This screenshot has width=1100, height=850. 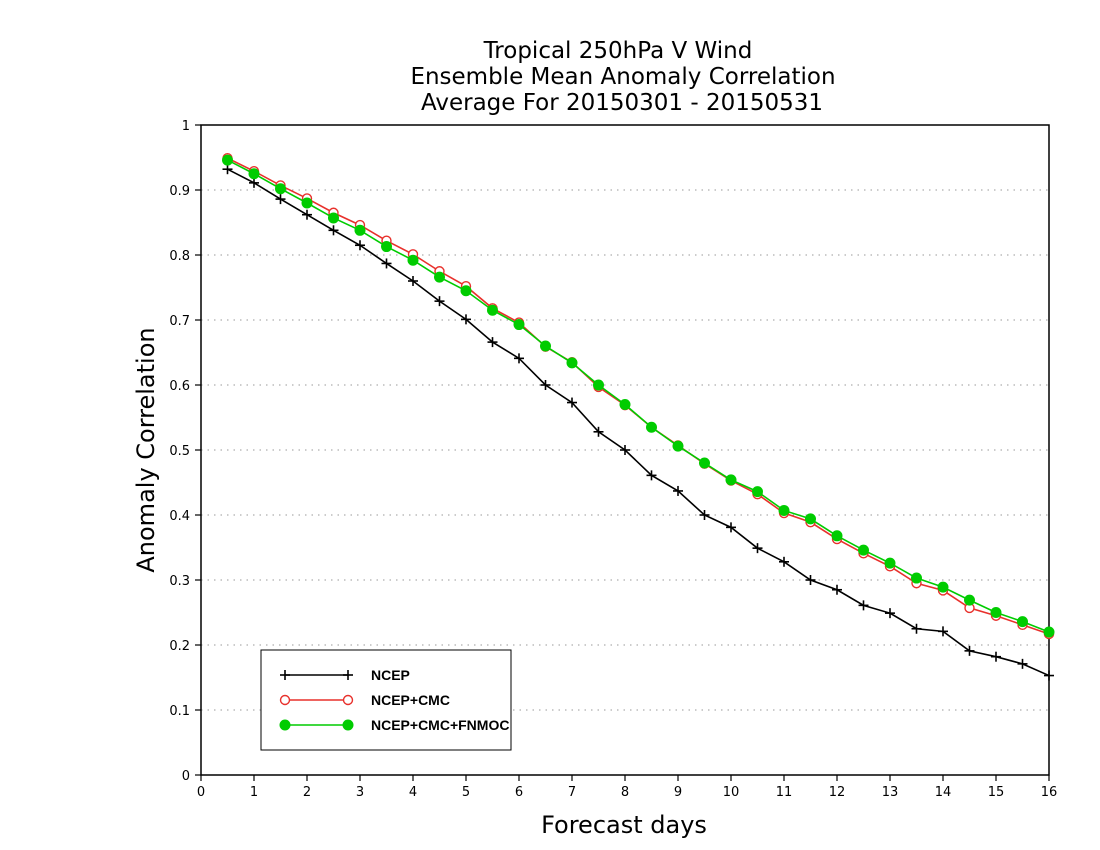 I want to click on y-tick-label: 0.3, so click(x=179, y=581).